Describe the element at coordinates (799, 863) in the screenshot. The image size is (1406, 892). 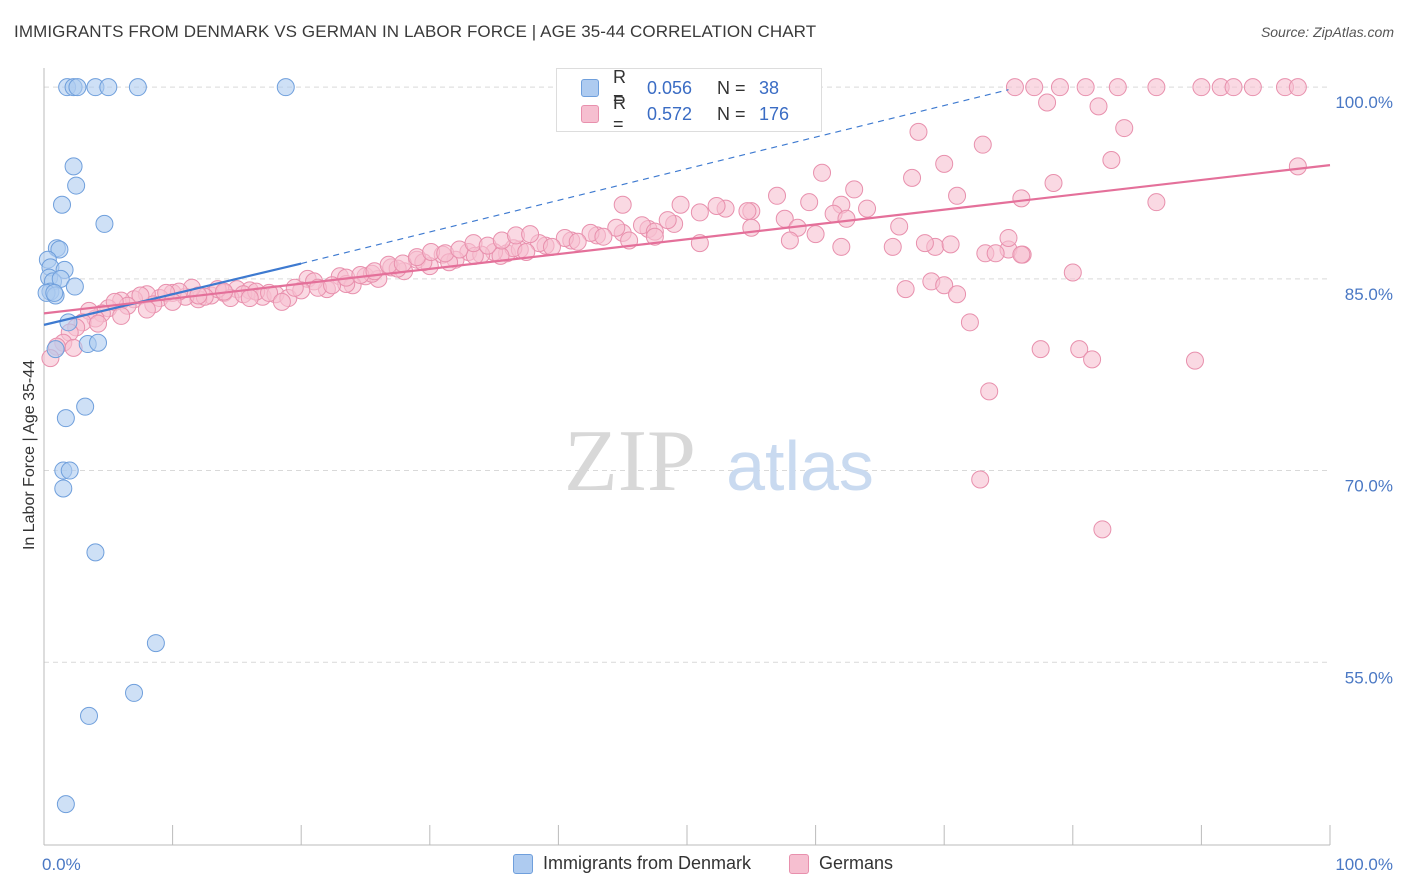
I see `legend-swatch-pink` at that location.